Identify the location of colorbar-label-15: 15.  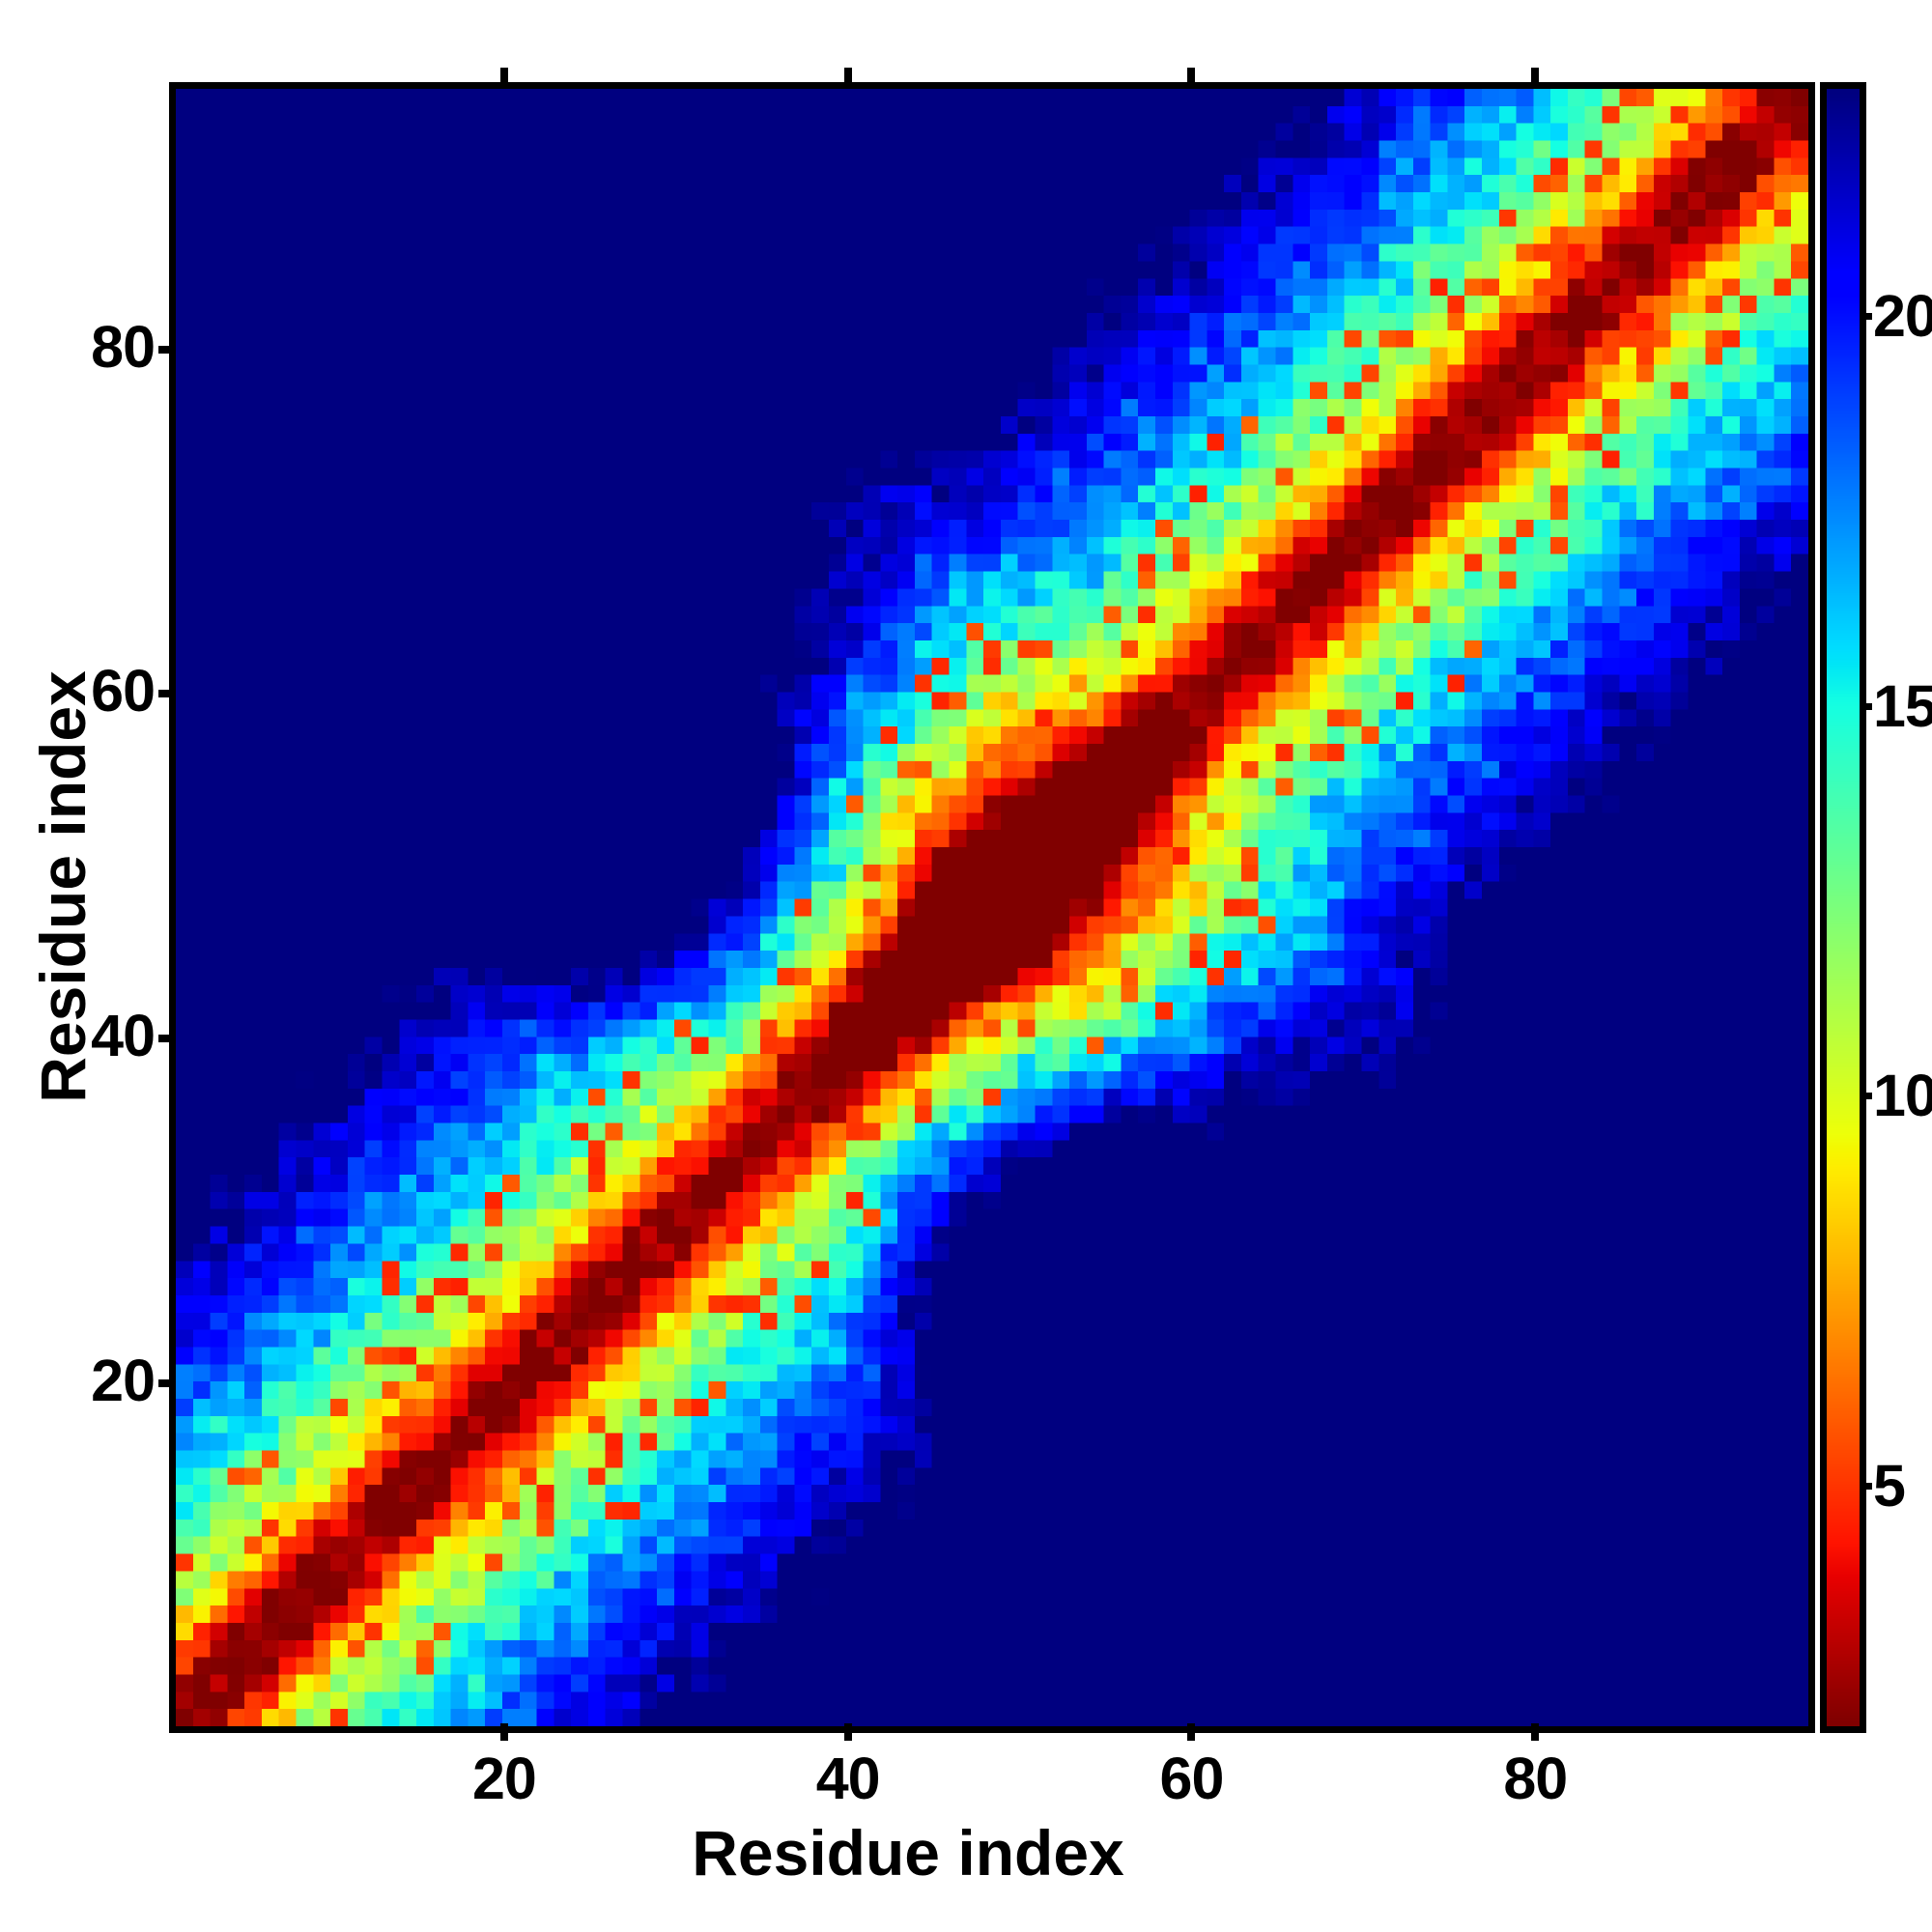
(1902, 705).